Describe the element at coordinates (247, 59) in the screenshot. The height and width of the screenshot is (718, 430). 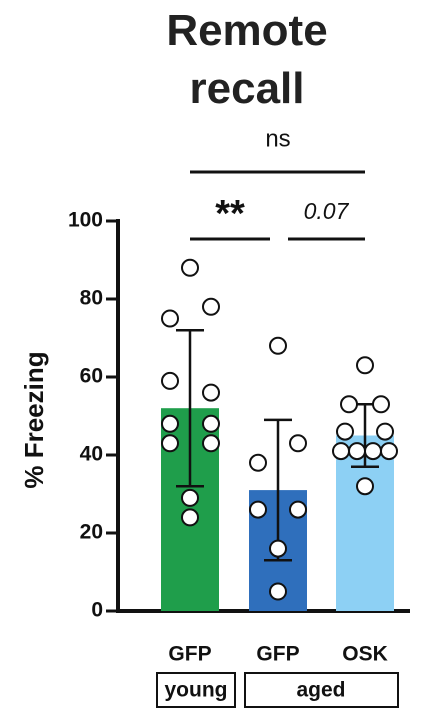
I see `chart-title: Remote recall` at that location.